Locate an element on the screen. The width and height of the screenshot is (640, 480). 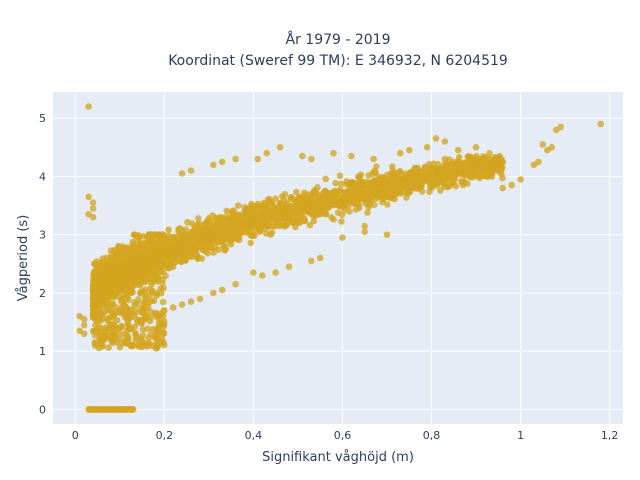
x-tick-label: 1 is located at coordinates (520, 435).